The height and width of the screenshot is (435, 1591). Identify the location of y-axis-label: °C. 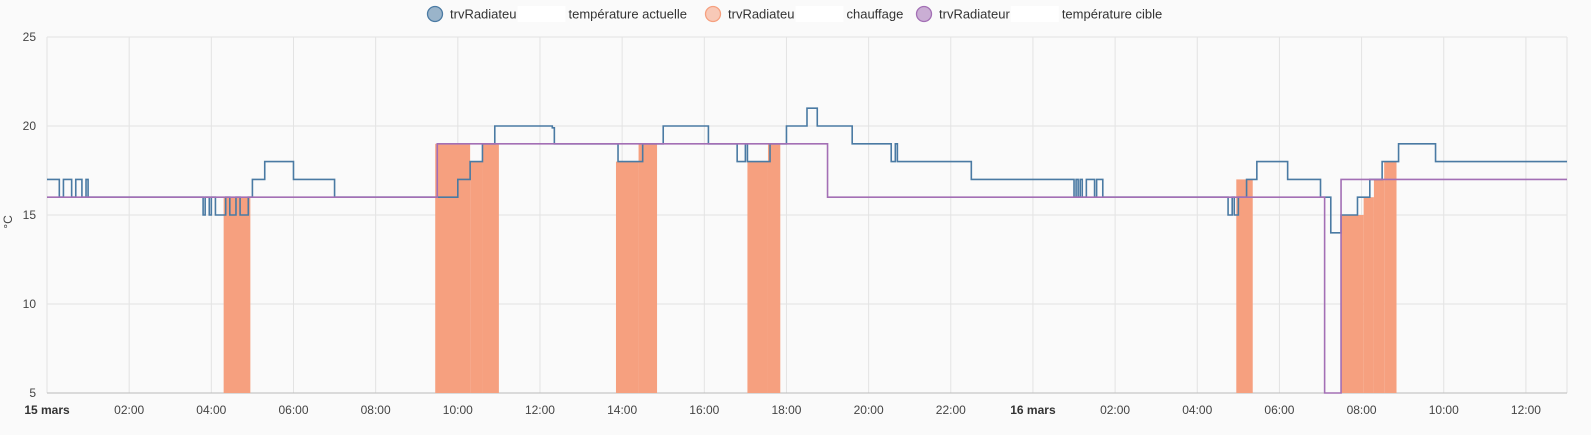
(8, 222).